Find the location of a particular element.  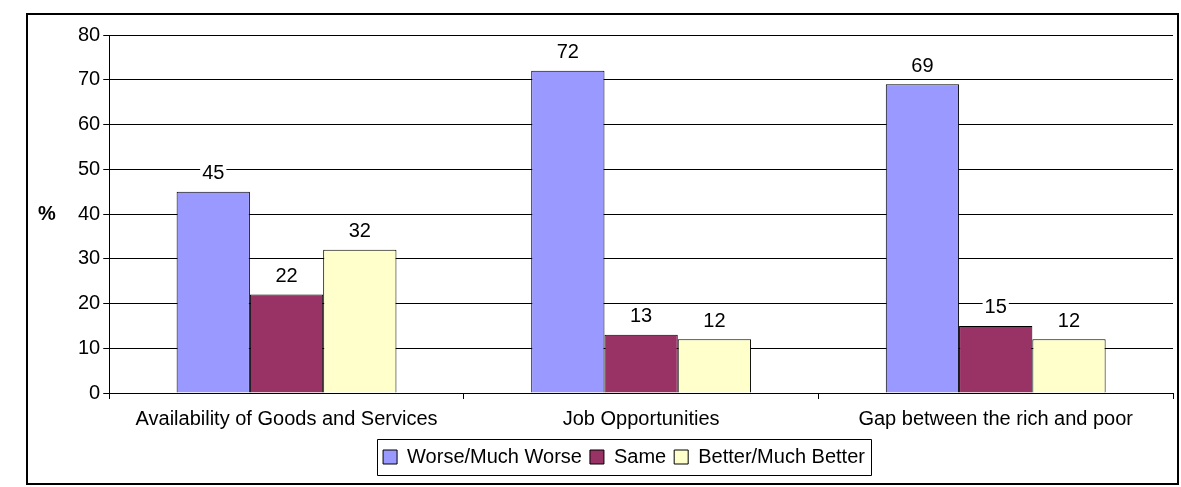

legend-label: Better/Much Better is located at coordinates (782, 455).